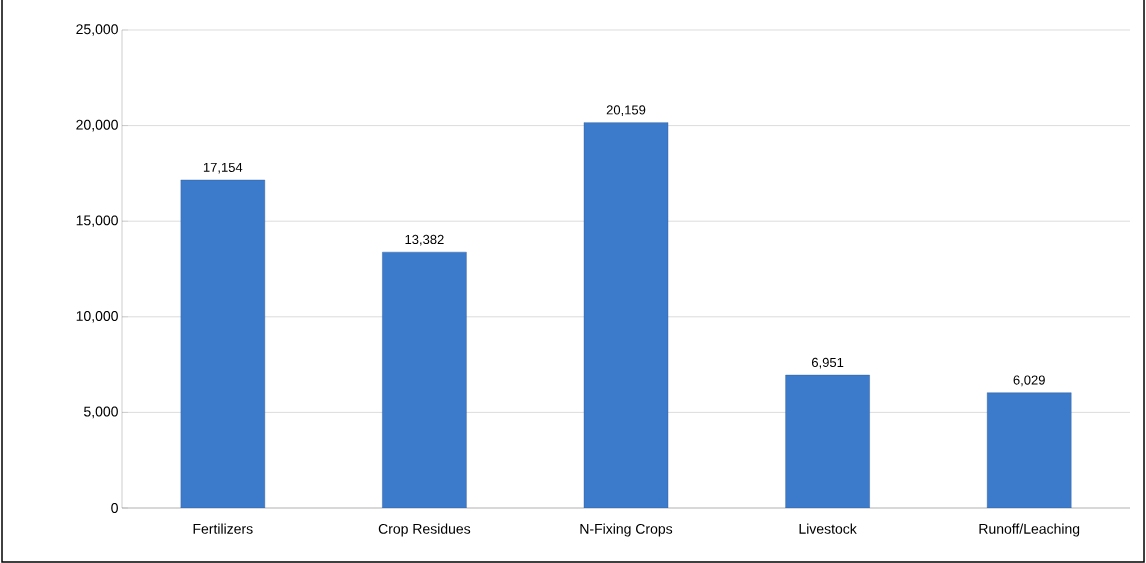 The width and height of the screenshot is (1146, 563). I want to click on data-label: 6,951, so click(828, 363).